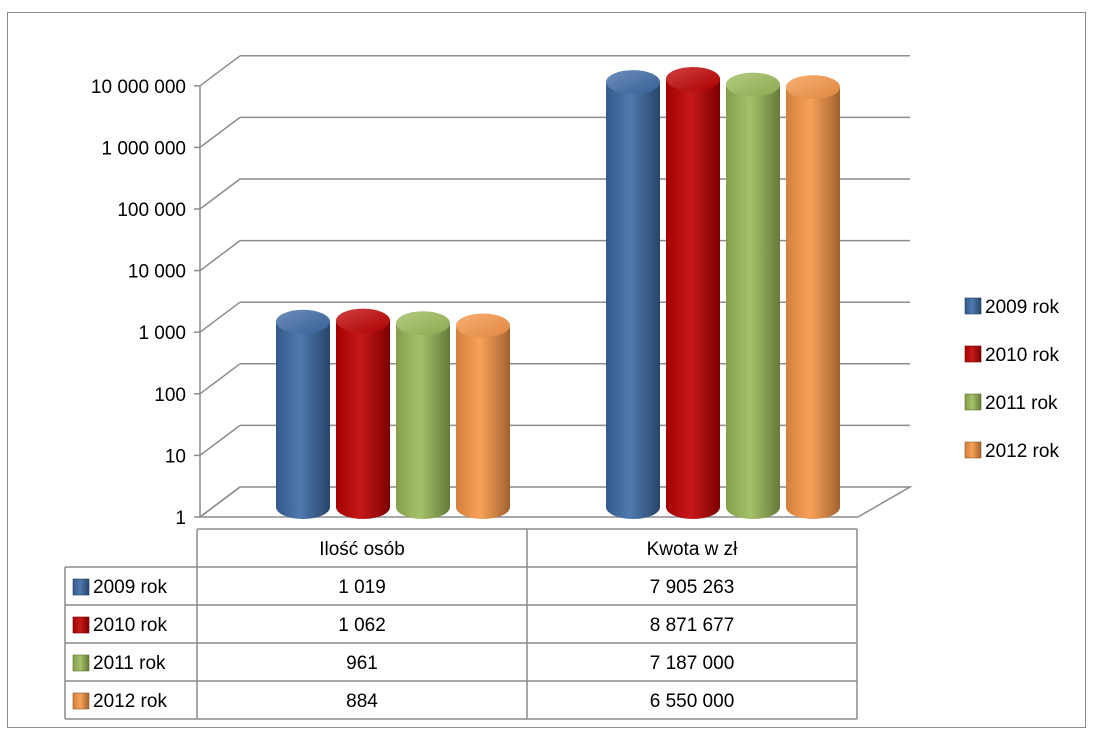  Describe the element at coordinates (692, 663) in the screenshot. I see `table-cell: 7 187 000` at that location.